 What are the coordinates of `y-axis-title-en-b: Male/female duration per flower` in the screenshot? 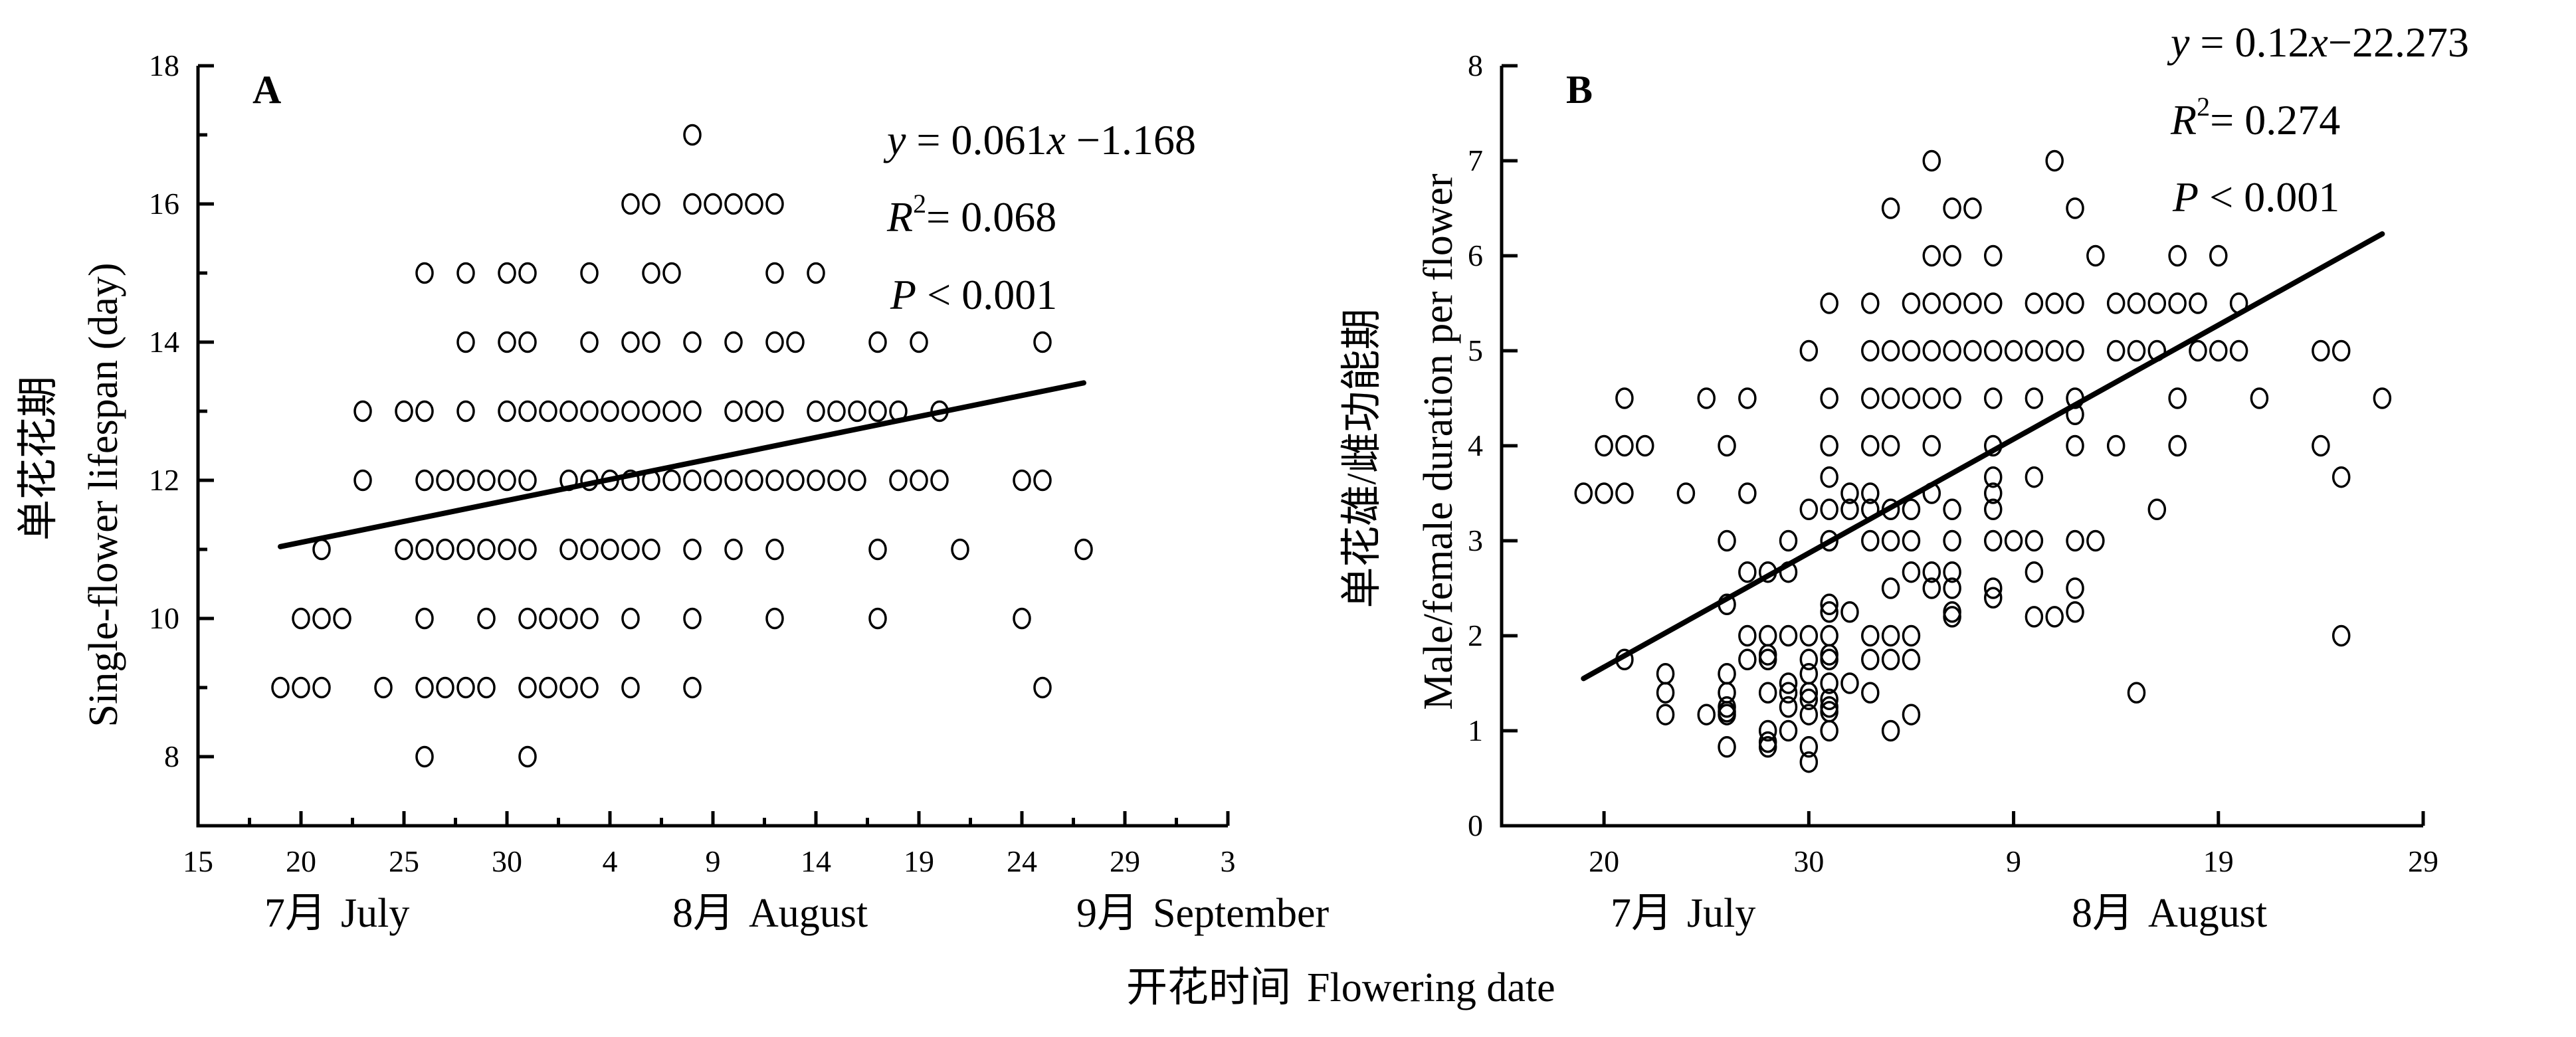 It's located at (1439, 441).